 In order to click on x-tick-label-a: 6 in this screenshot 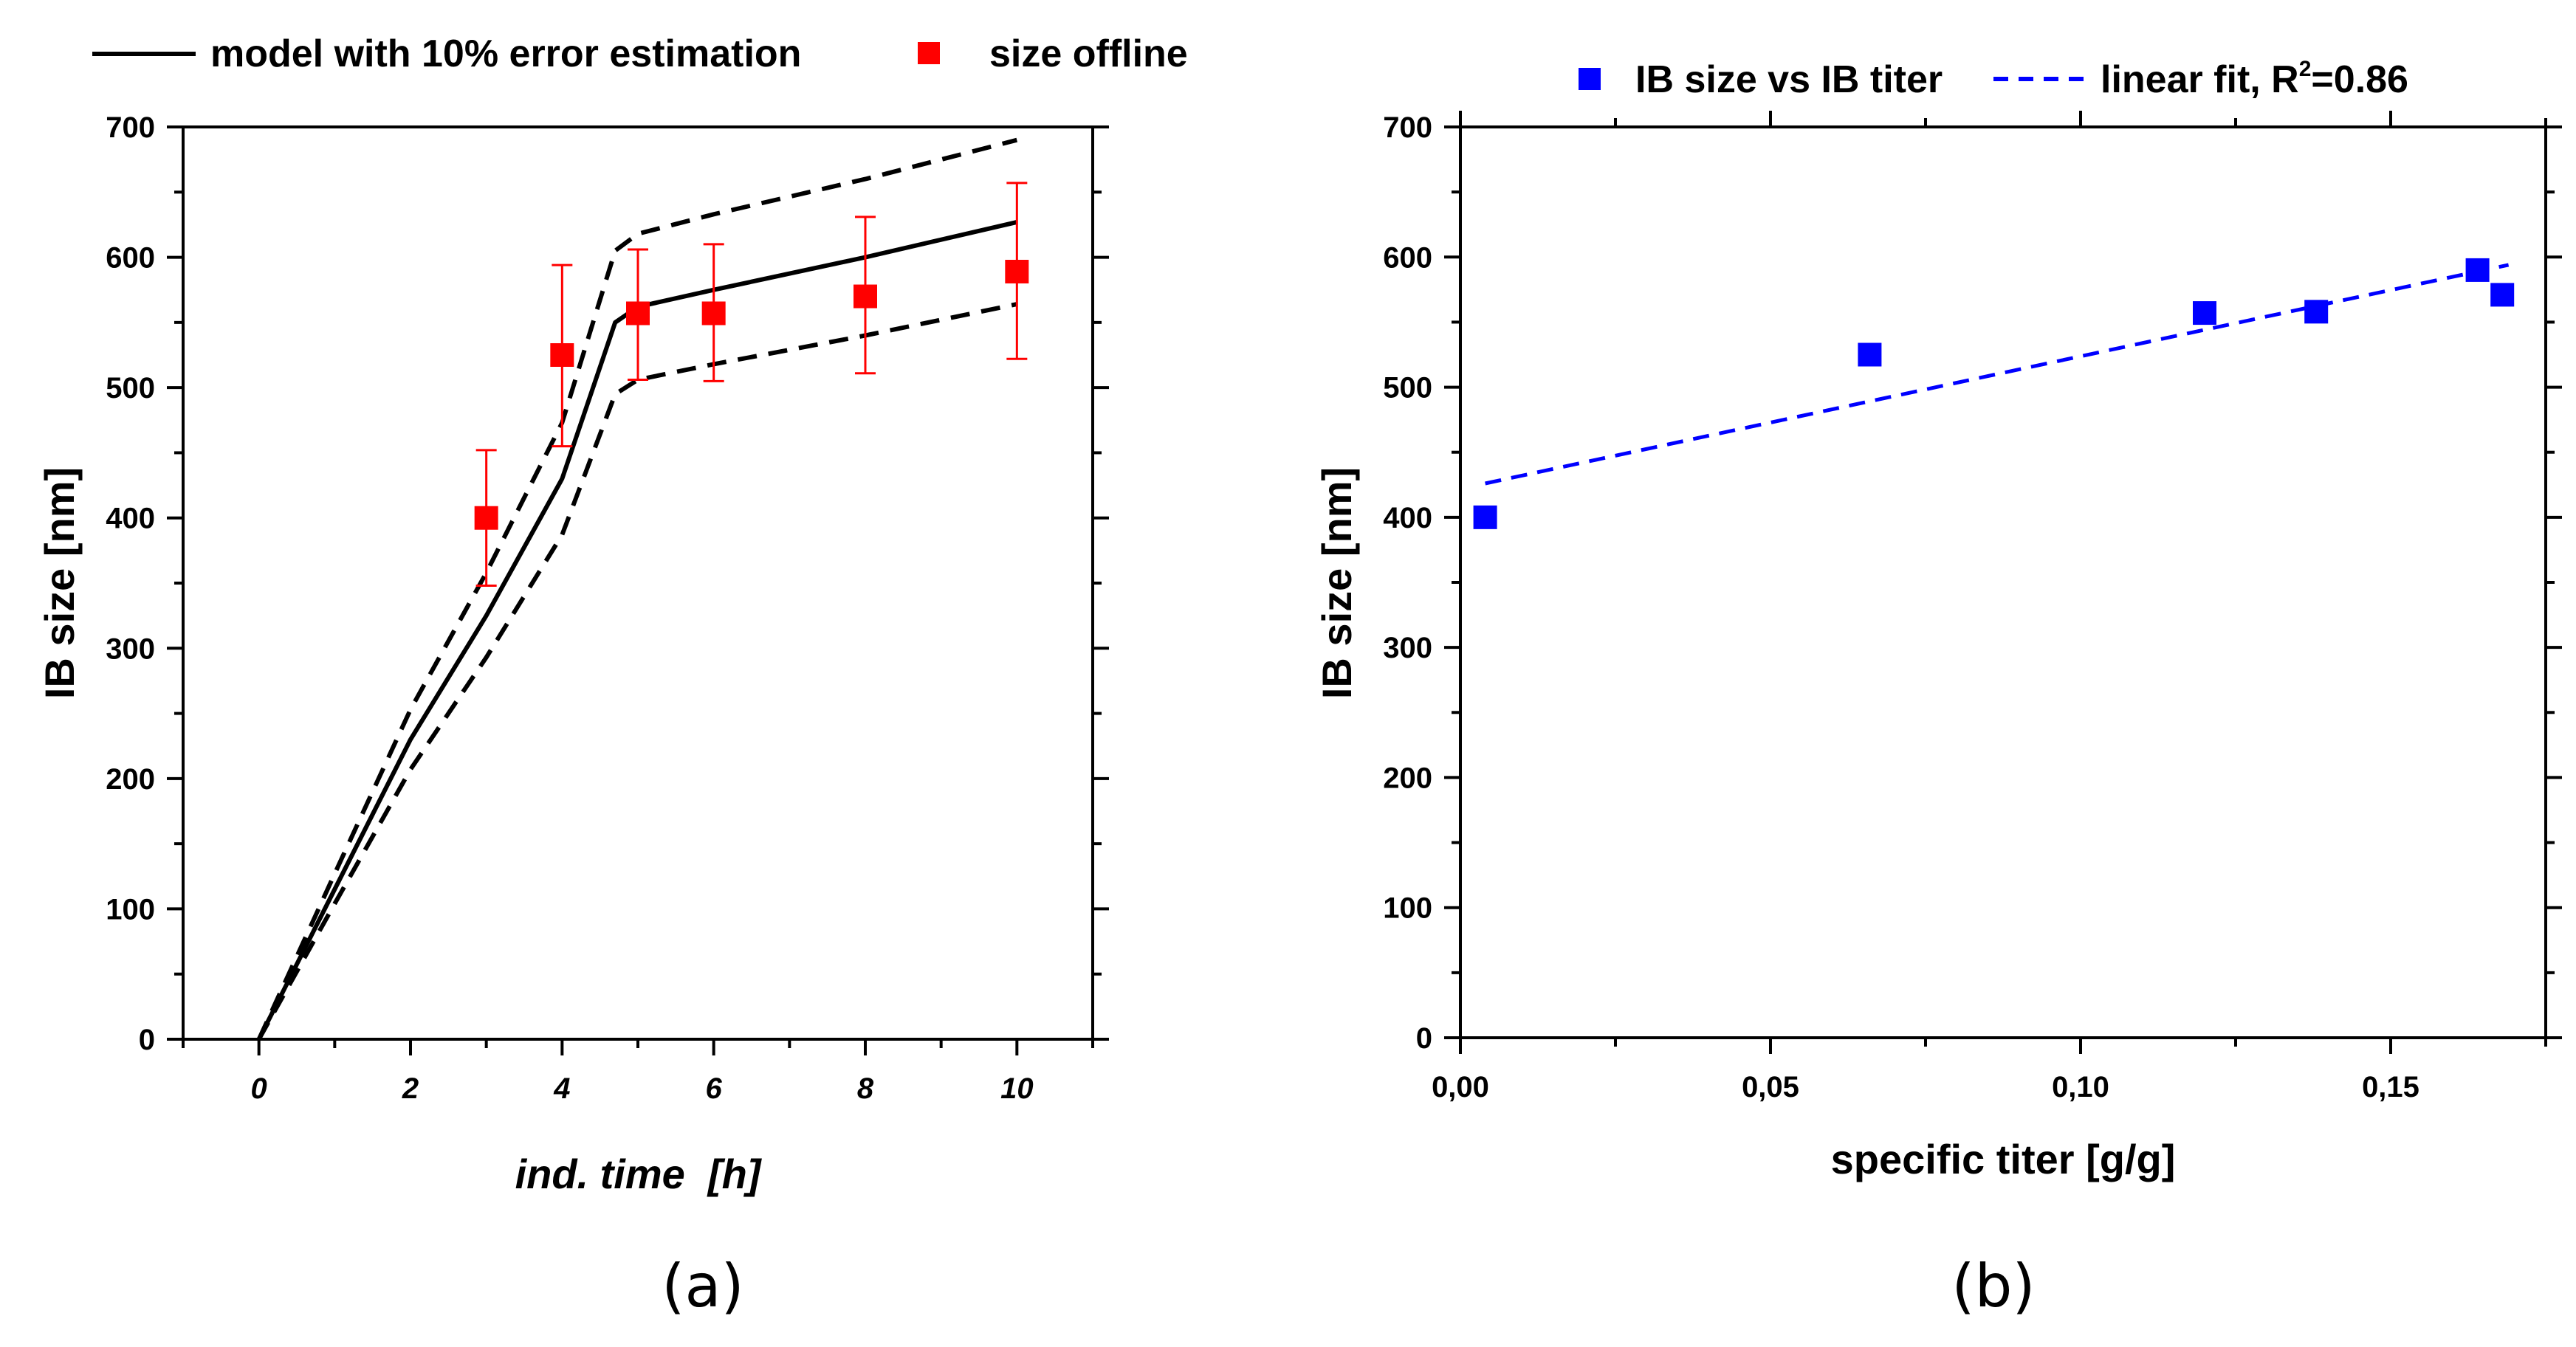, I will do `click(714, 1088)`.